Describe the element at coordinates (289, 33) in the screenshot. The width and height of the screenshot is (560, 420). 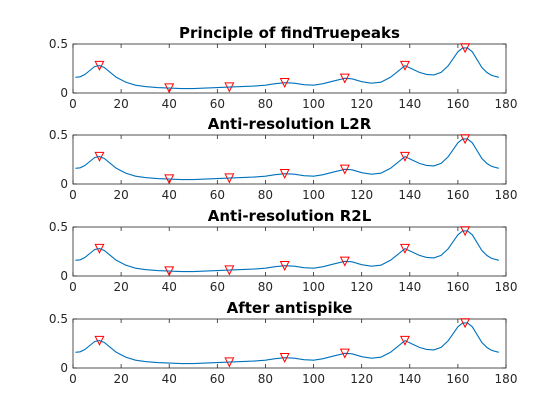
I see `subplot-title: Principle of findTruepeaks` at that location.